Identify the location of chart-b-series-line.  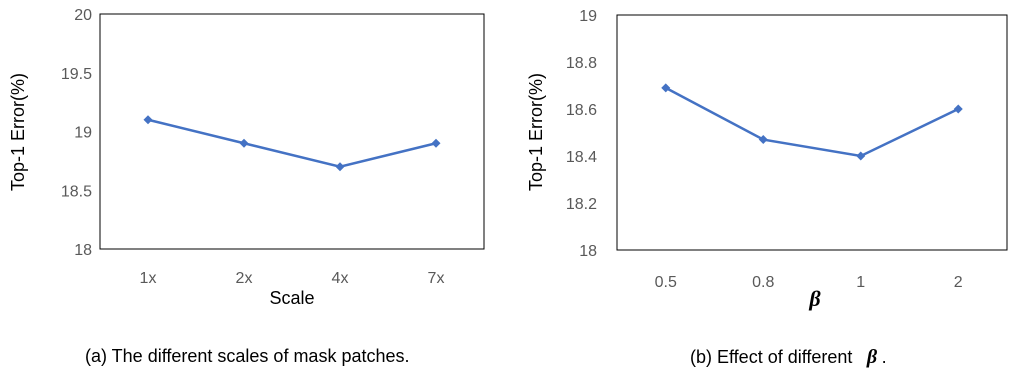
(812, 122).